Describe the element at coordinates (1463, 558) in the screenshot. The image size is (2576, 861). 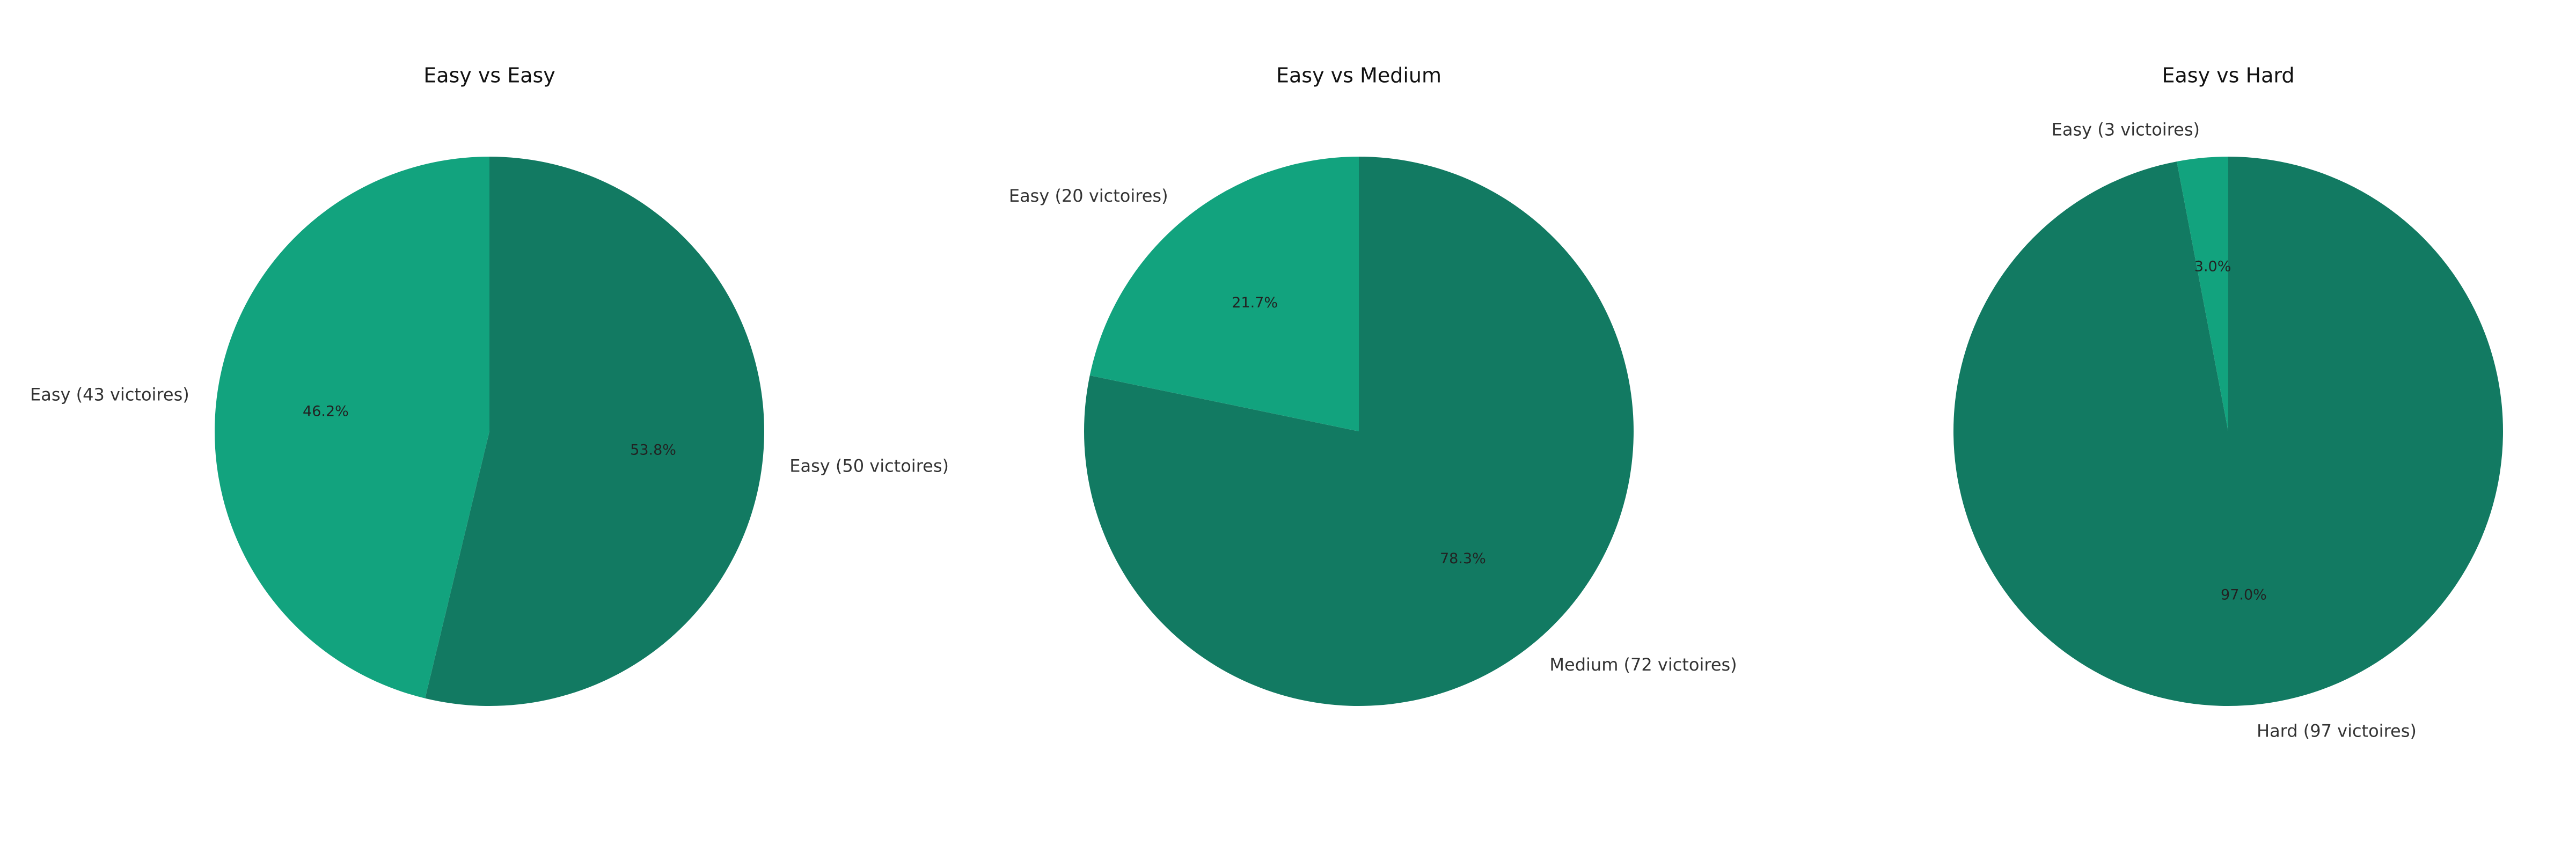
I see `percent-label: 78.3%` at that location.